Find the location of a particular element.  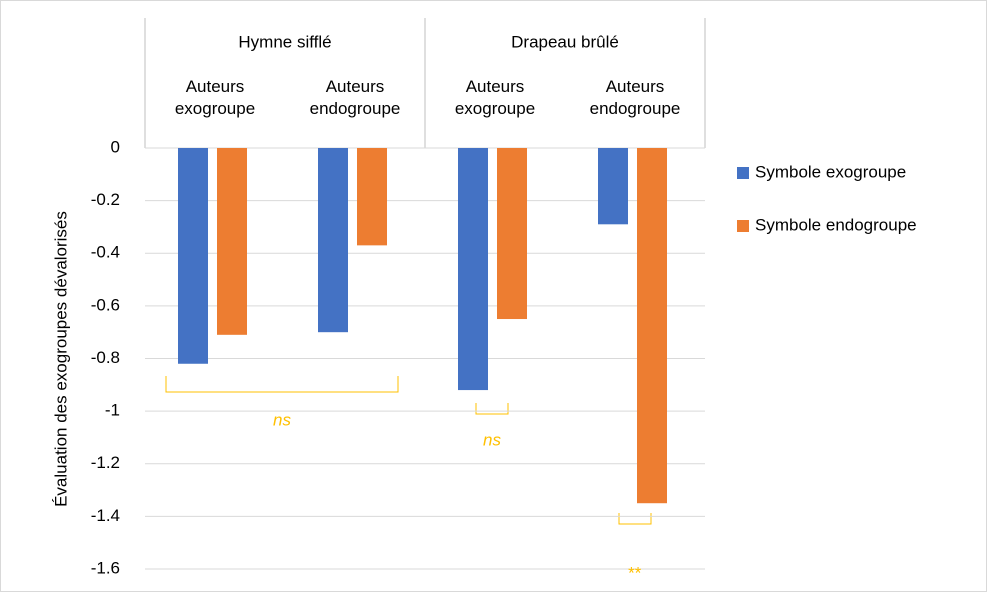

y-tick-label: -1.4 is located at coordinates (105, 515).